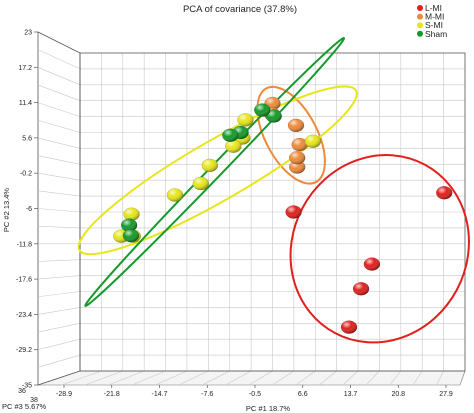  I want to click on legend-item-sham: Sham, so click(432, 34).